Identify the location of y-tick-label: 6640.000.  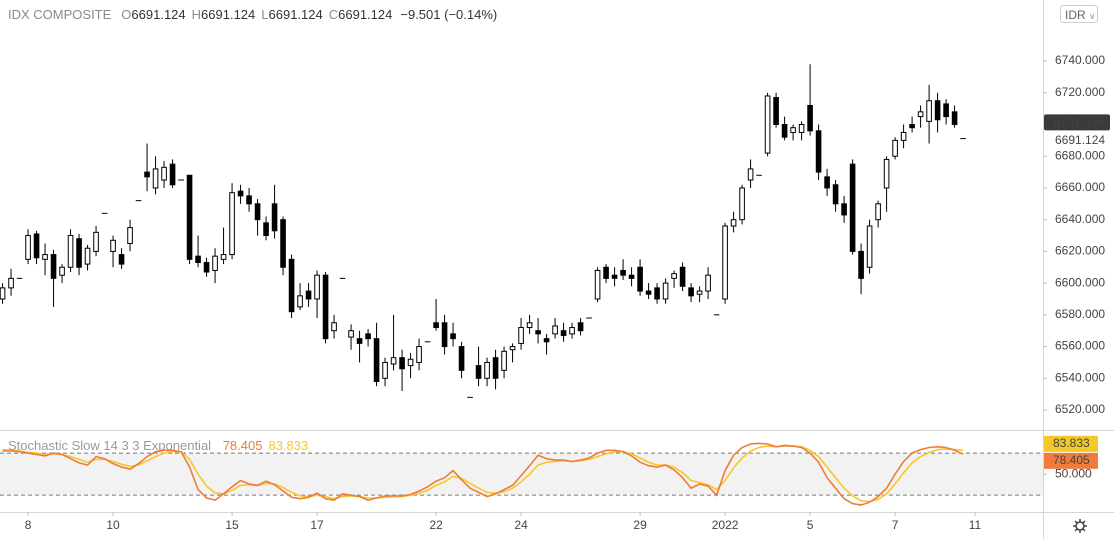
(1080, 219).